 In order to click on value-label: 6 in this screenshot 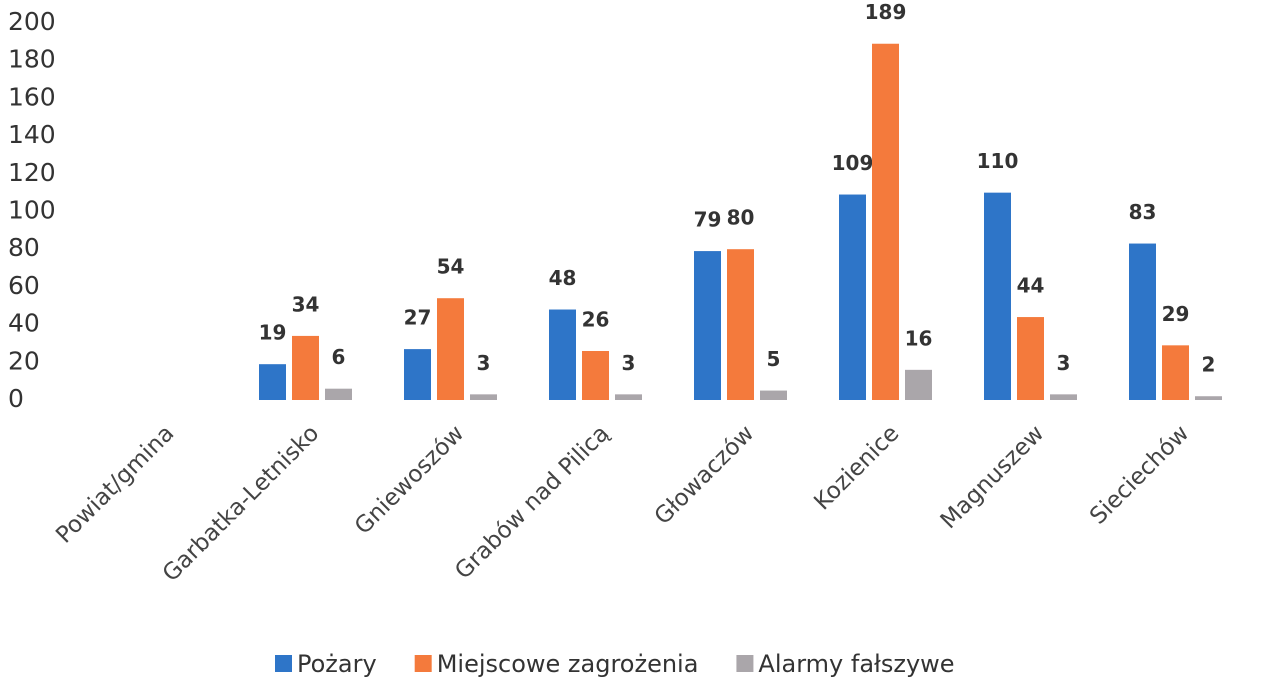, I will do `click(339, 357)`.